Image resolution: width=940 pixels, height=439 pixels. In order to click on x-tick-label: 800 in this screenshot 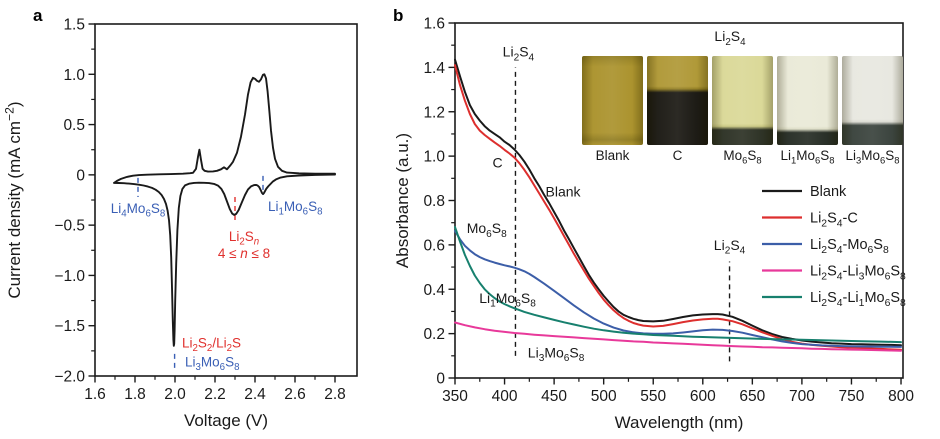, I will do `click(901, 396)`.